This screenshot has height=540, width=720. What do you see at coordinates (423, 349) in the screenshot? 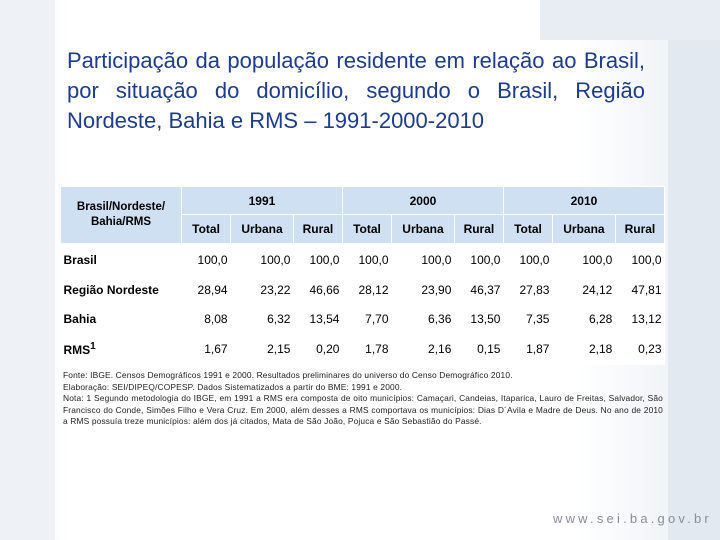
I see `table-cell: 2,16` at bounding box center [423, 349].